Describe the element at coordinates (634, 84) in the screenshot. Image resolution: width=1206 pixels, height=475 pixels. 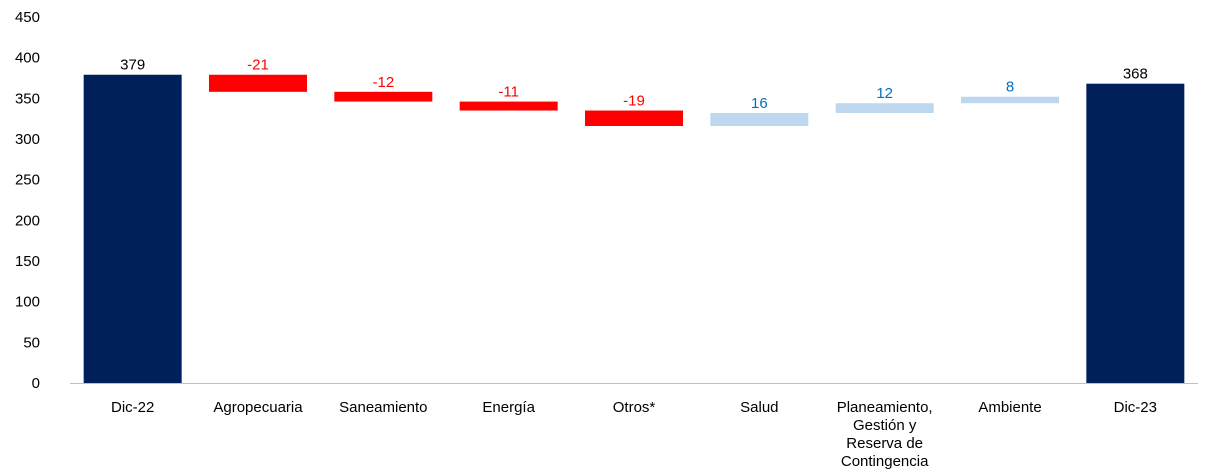
I see `data-labels: 379 -21 -12 -11 -19 16 12 8 368` at that location.